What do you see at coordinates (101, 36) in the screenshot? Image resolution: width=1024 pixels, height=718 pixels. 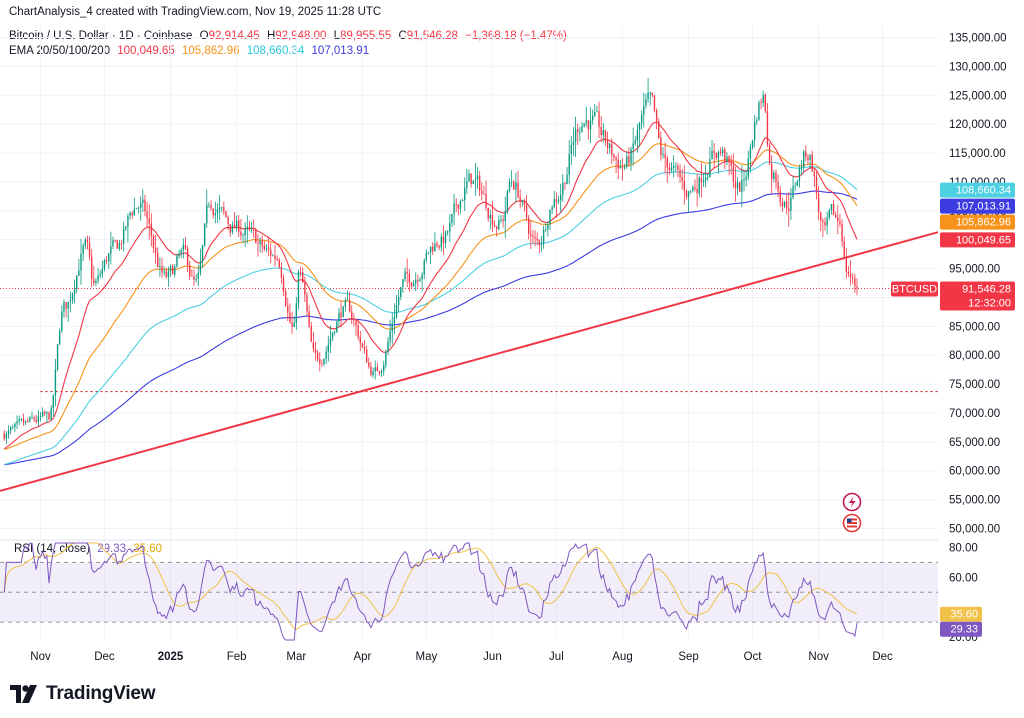 I see `symbol-title: Bitcoin / U.S. Dollar · 1D · Coinbase` at bounding box center [101, 36].